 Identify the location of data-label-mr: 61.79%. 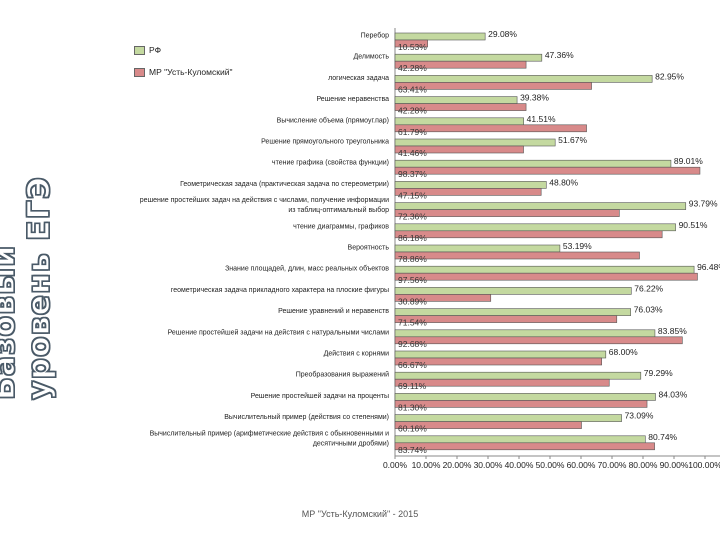
(412, 132).